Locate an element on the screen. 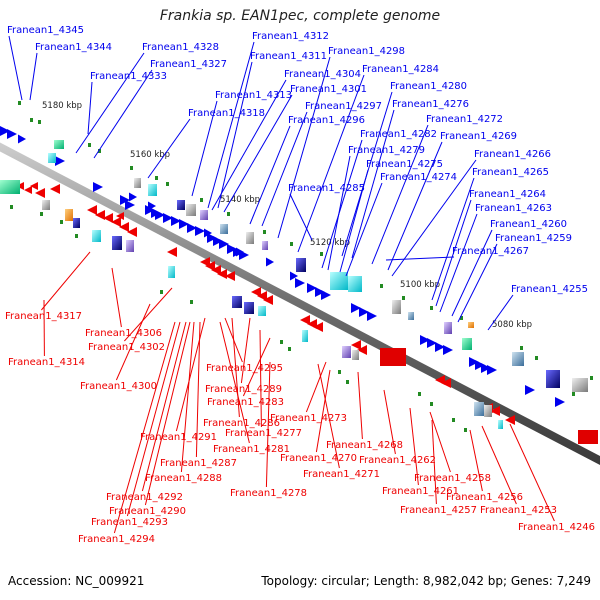 This screenshot has height=600, width=600. gene-label: Franean1_4285 is located at coordinates (326, 188).